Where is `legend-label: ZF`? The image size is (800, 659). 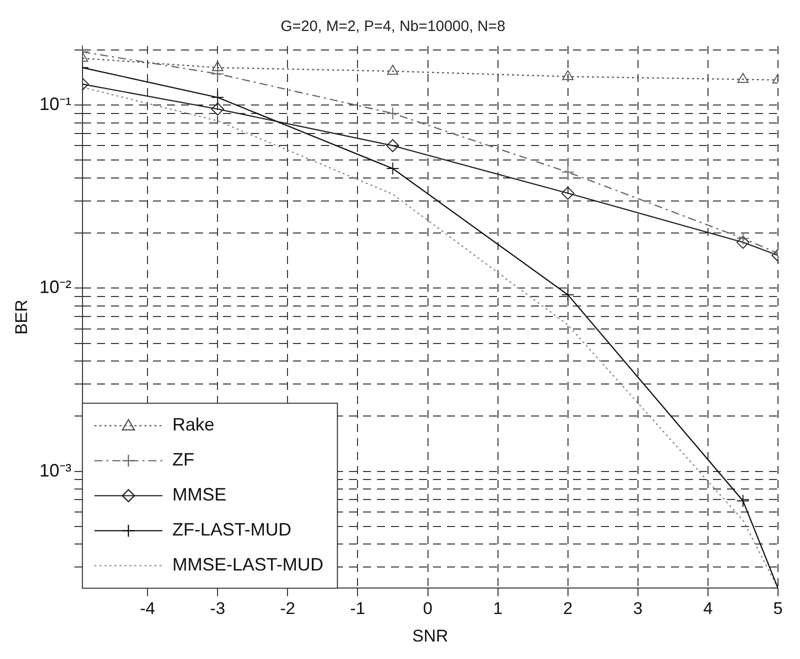
legend-label: ZF is located at coordinates (183, 460).